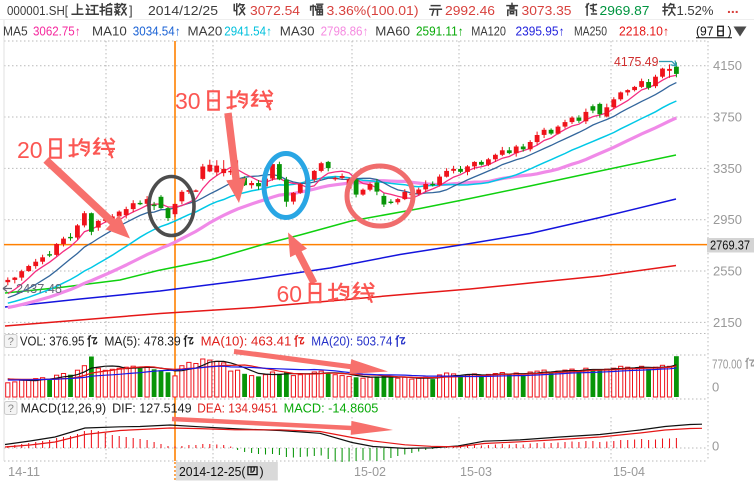 This screenshot has width=754, height=483. What do you see at coordinates (392, 32) in the screenshot?
I see `svg-text: MA60` at bounding box center [392, 32].